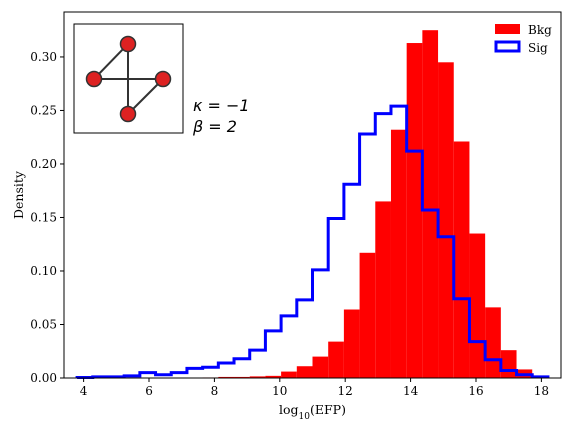 The image size is (576, 432). I want to click on x-tick-label: 4, so click(84, 391).